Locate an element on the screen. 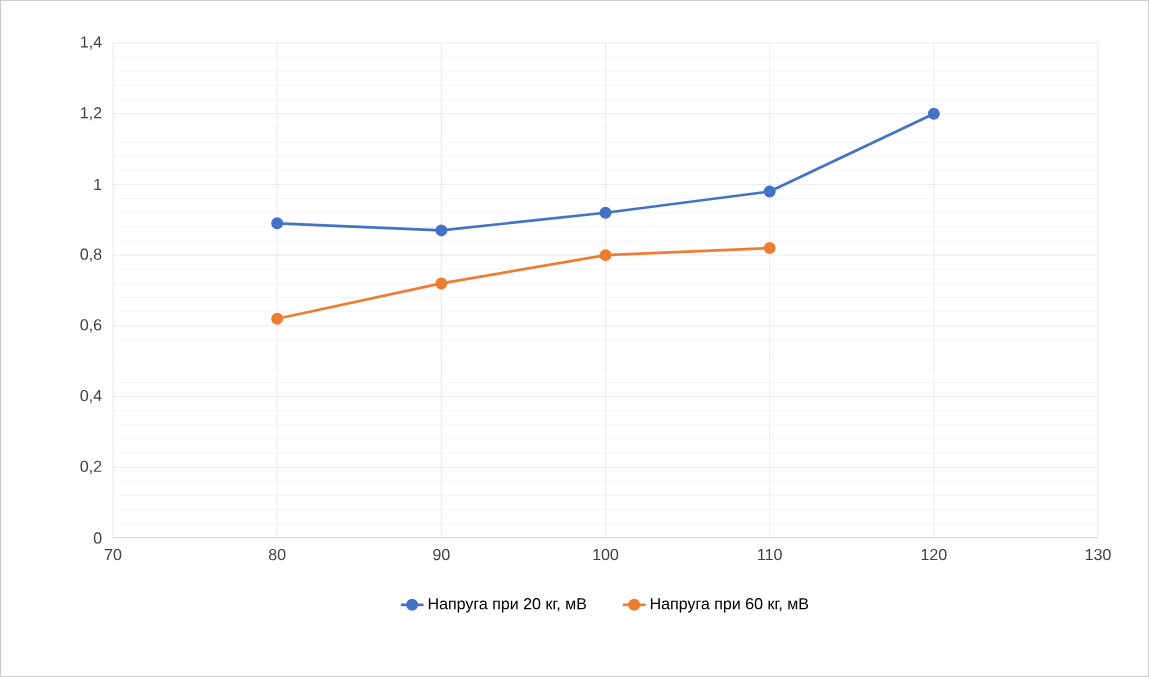 The height and width of the screenshot is (677, 1149). x-tick-label: 70 is located at coordinates (113, 554).